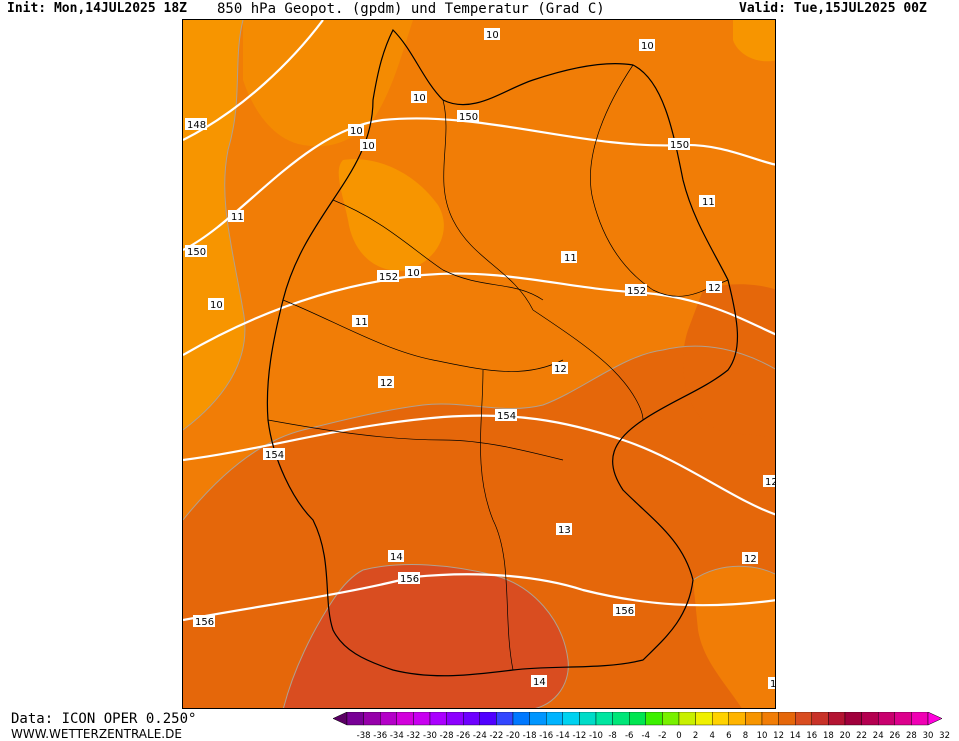 This screenshot has width=959, height=741. What do you see at coordinates (496, 735) in the screenshot?
I see `legend-tick-label: -22` at bounding box center [496, 735].